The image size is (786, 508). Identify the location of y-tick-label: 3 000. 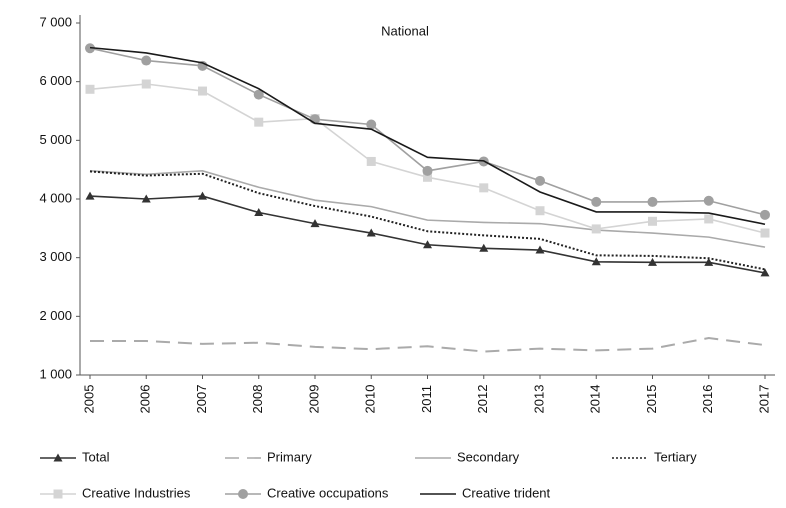
(55, 256).